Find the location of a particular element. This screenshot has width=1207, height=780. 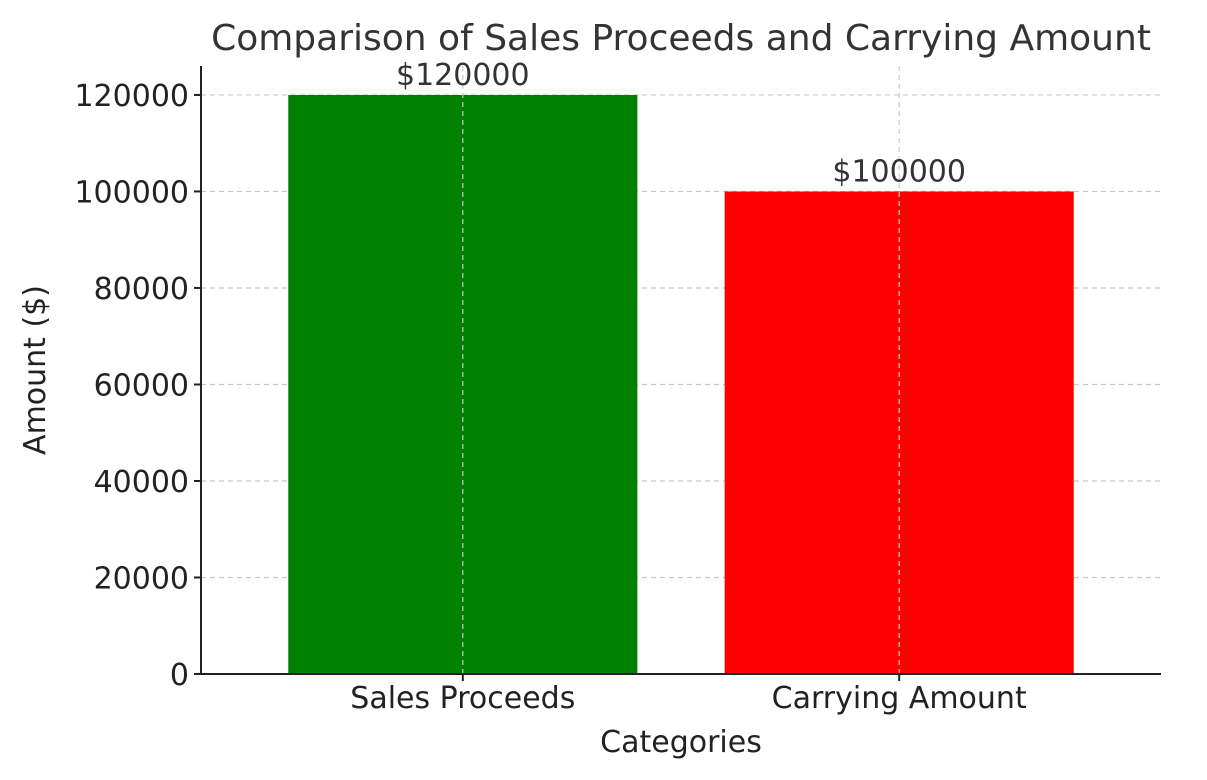

y-tick-label: 100000 is located at coordinates (131, 192).